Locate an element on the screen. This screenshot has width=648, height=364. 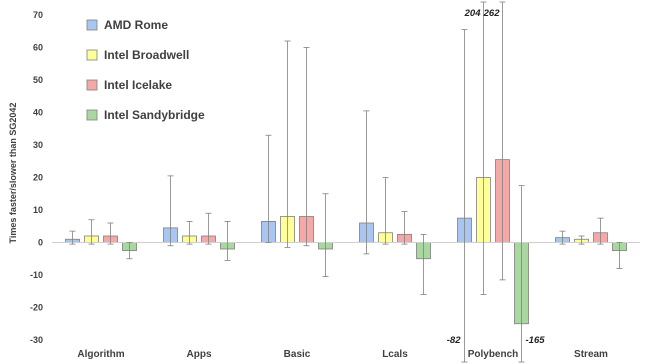
y-axis-label: Times faster/slower than SG2042 is located at coordinates (13, 173).